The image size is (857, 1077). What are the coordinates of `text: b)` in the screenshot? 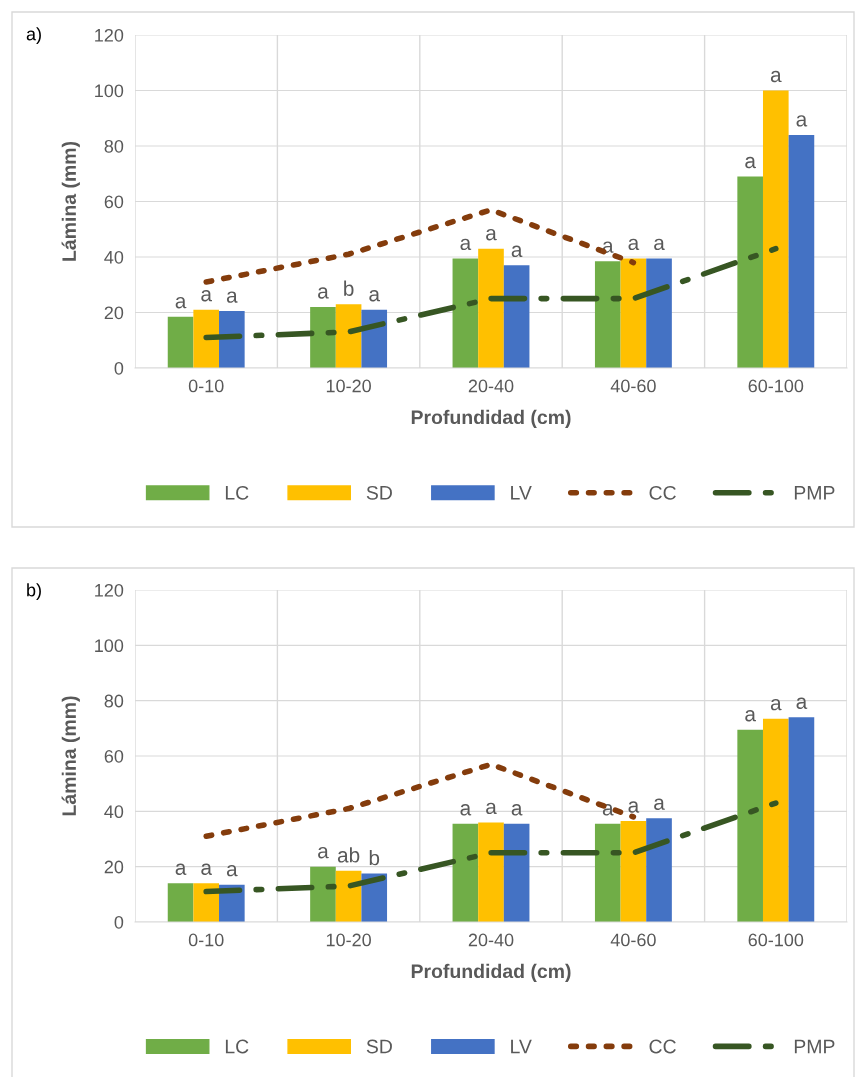 It's located at (34, 591).